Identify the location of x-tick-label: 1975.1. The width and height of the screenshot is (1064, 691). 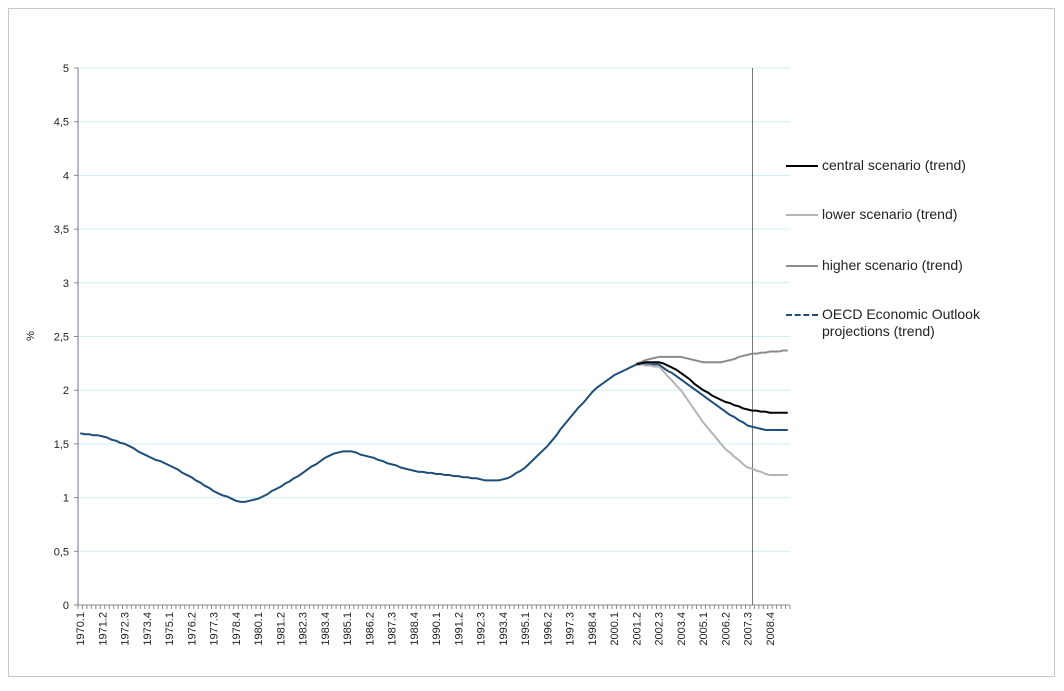
(170, 629).